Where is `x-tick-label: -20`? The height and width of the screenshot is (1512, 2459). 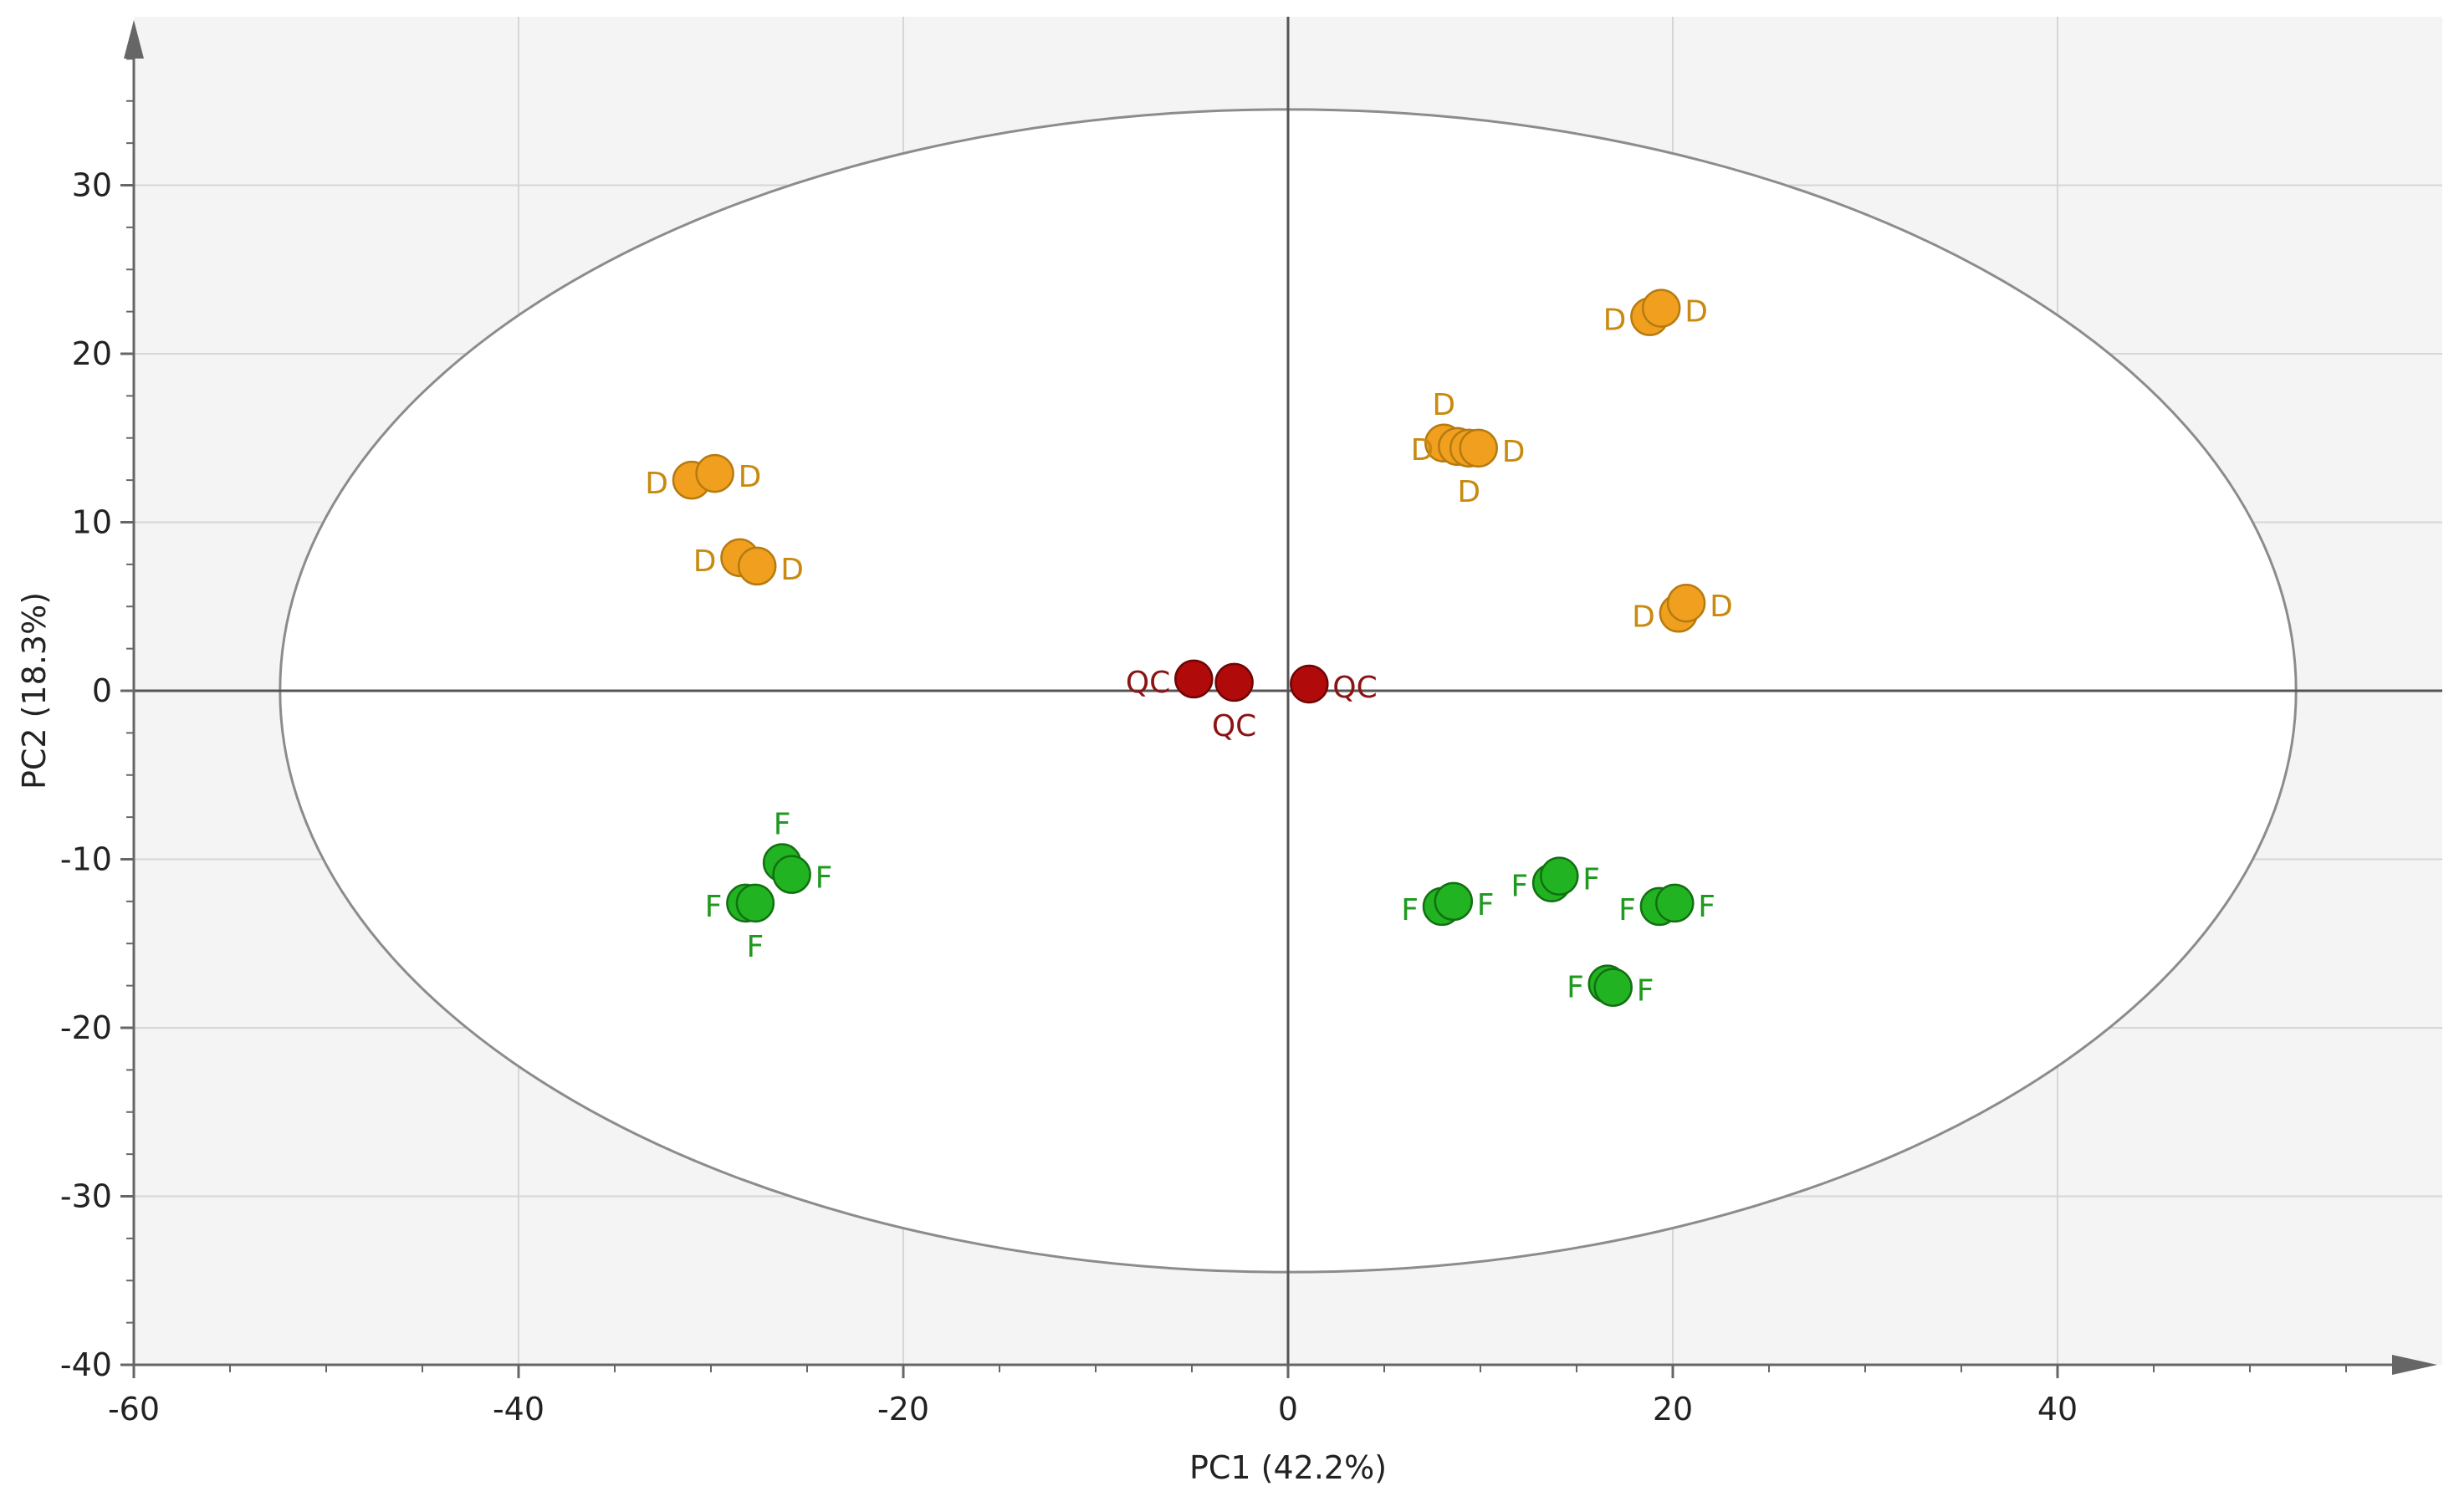 x-tick-label: -20 is located at coordinates (903, 1409).